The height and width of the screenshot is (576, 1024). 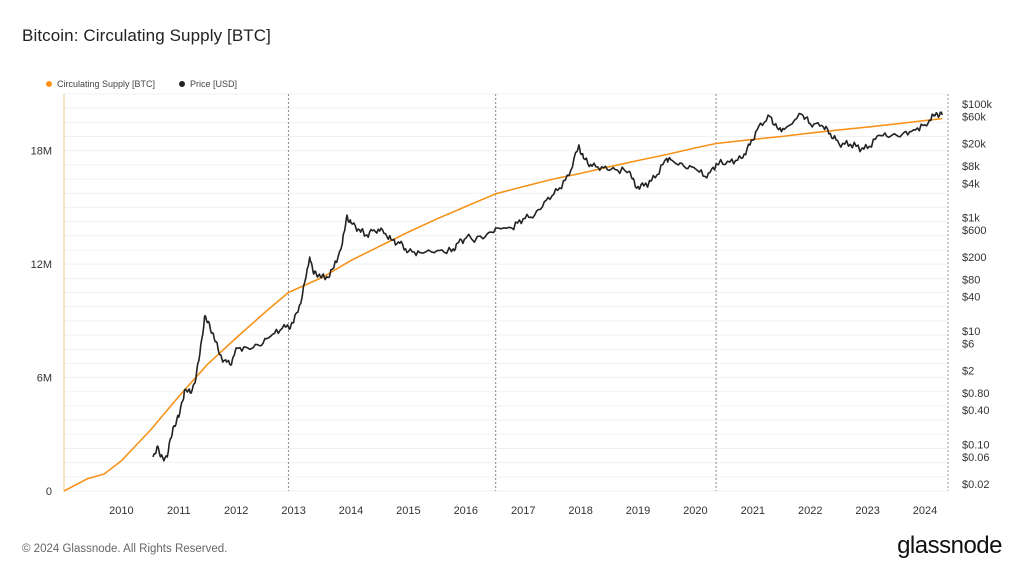 I want to click on legend-item-price: Price [USD], so click(x=208, y=84).